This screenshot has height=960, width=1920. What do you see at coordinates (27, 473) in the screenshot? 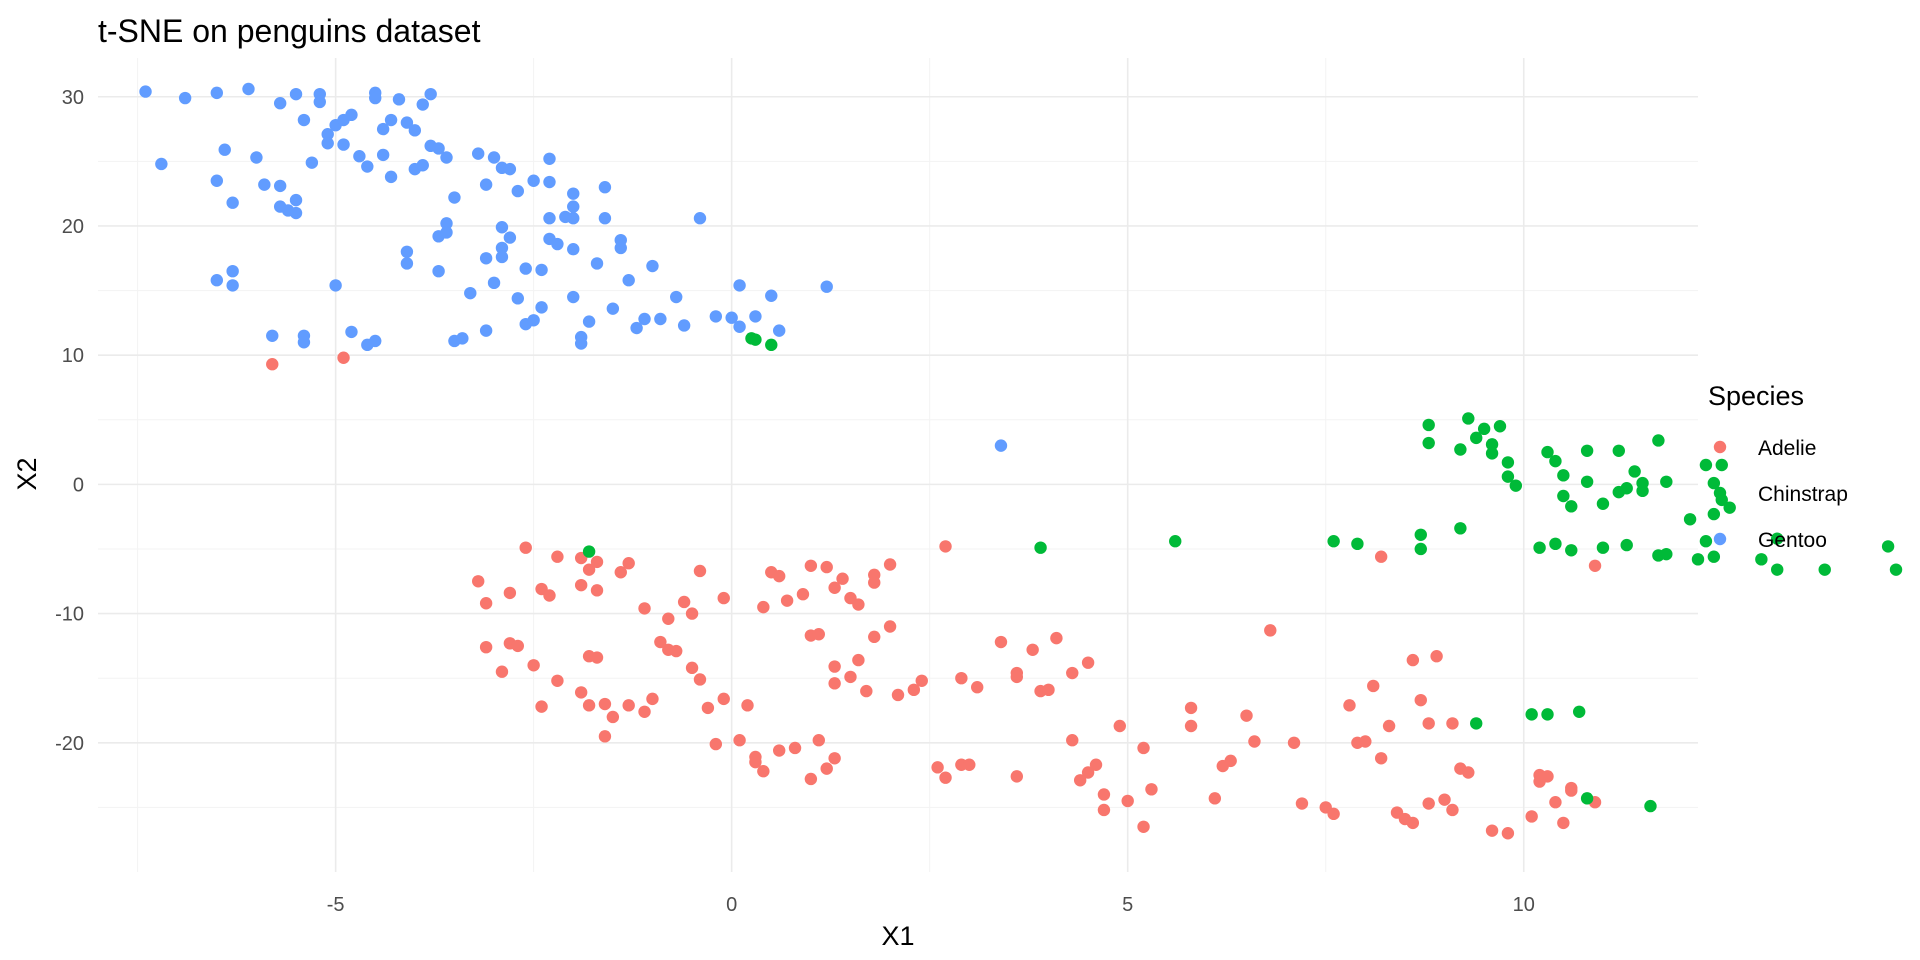
I see `y-axis-title: X2` at bounding box center [27, 473].